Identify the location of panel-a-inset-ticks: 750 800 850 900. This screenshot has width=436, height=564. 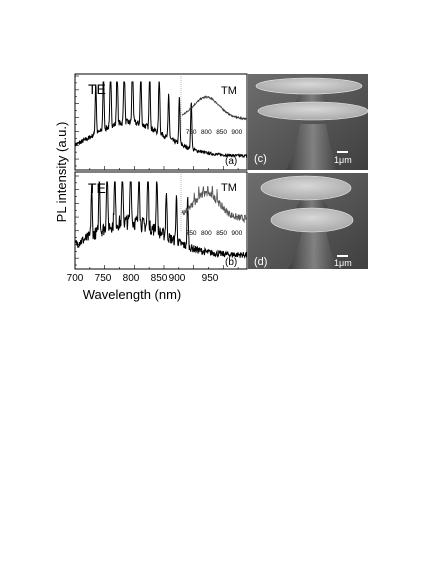
(214, 132).